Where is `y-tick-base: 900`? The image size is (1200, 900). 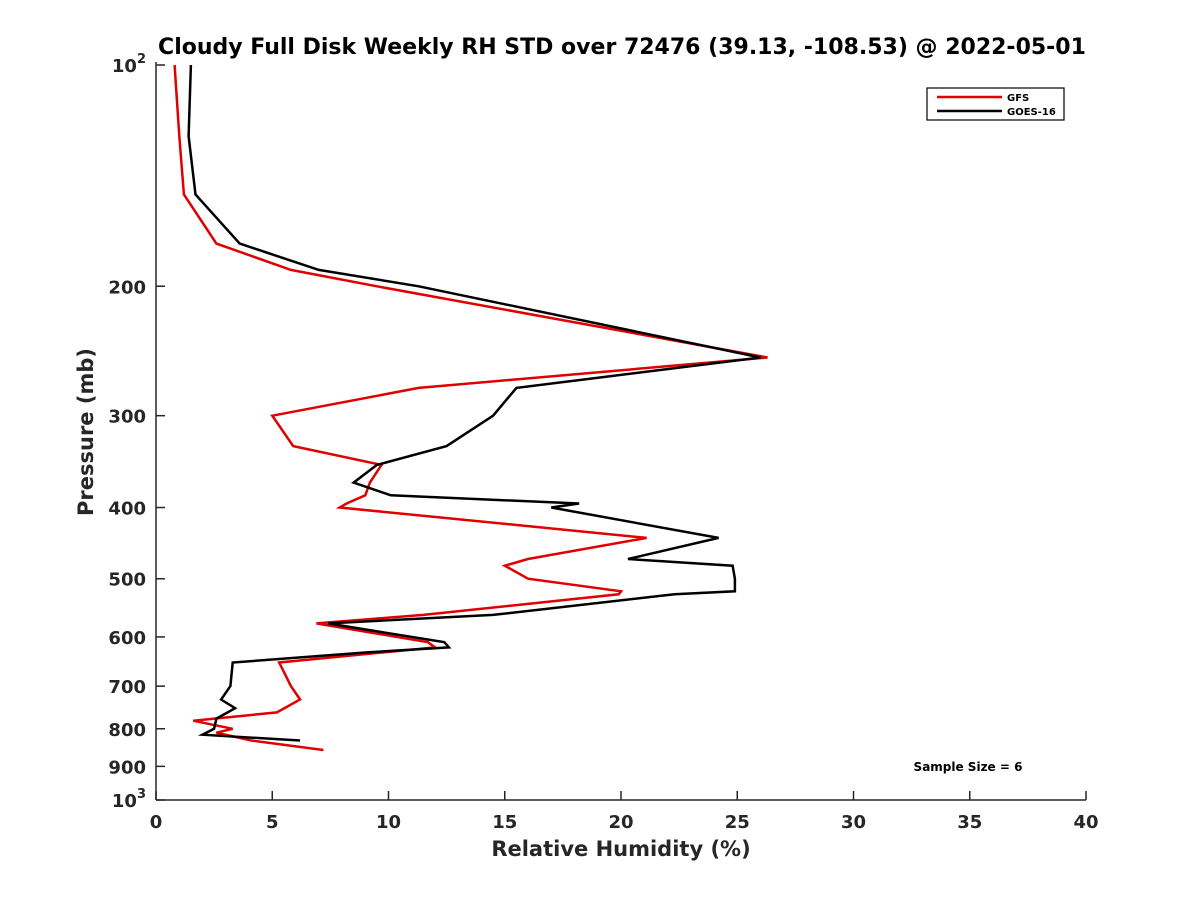 y-tick-base: 900 is located at coordinates (127, 767).